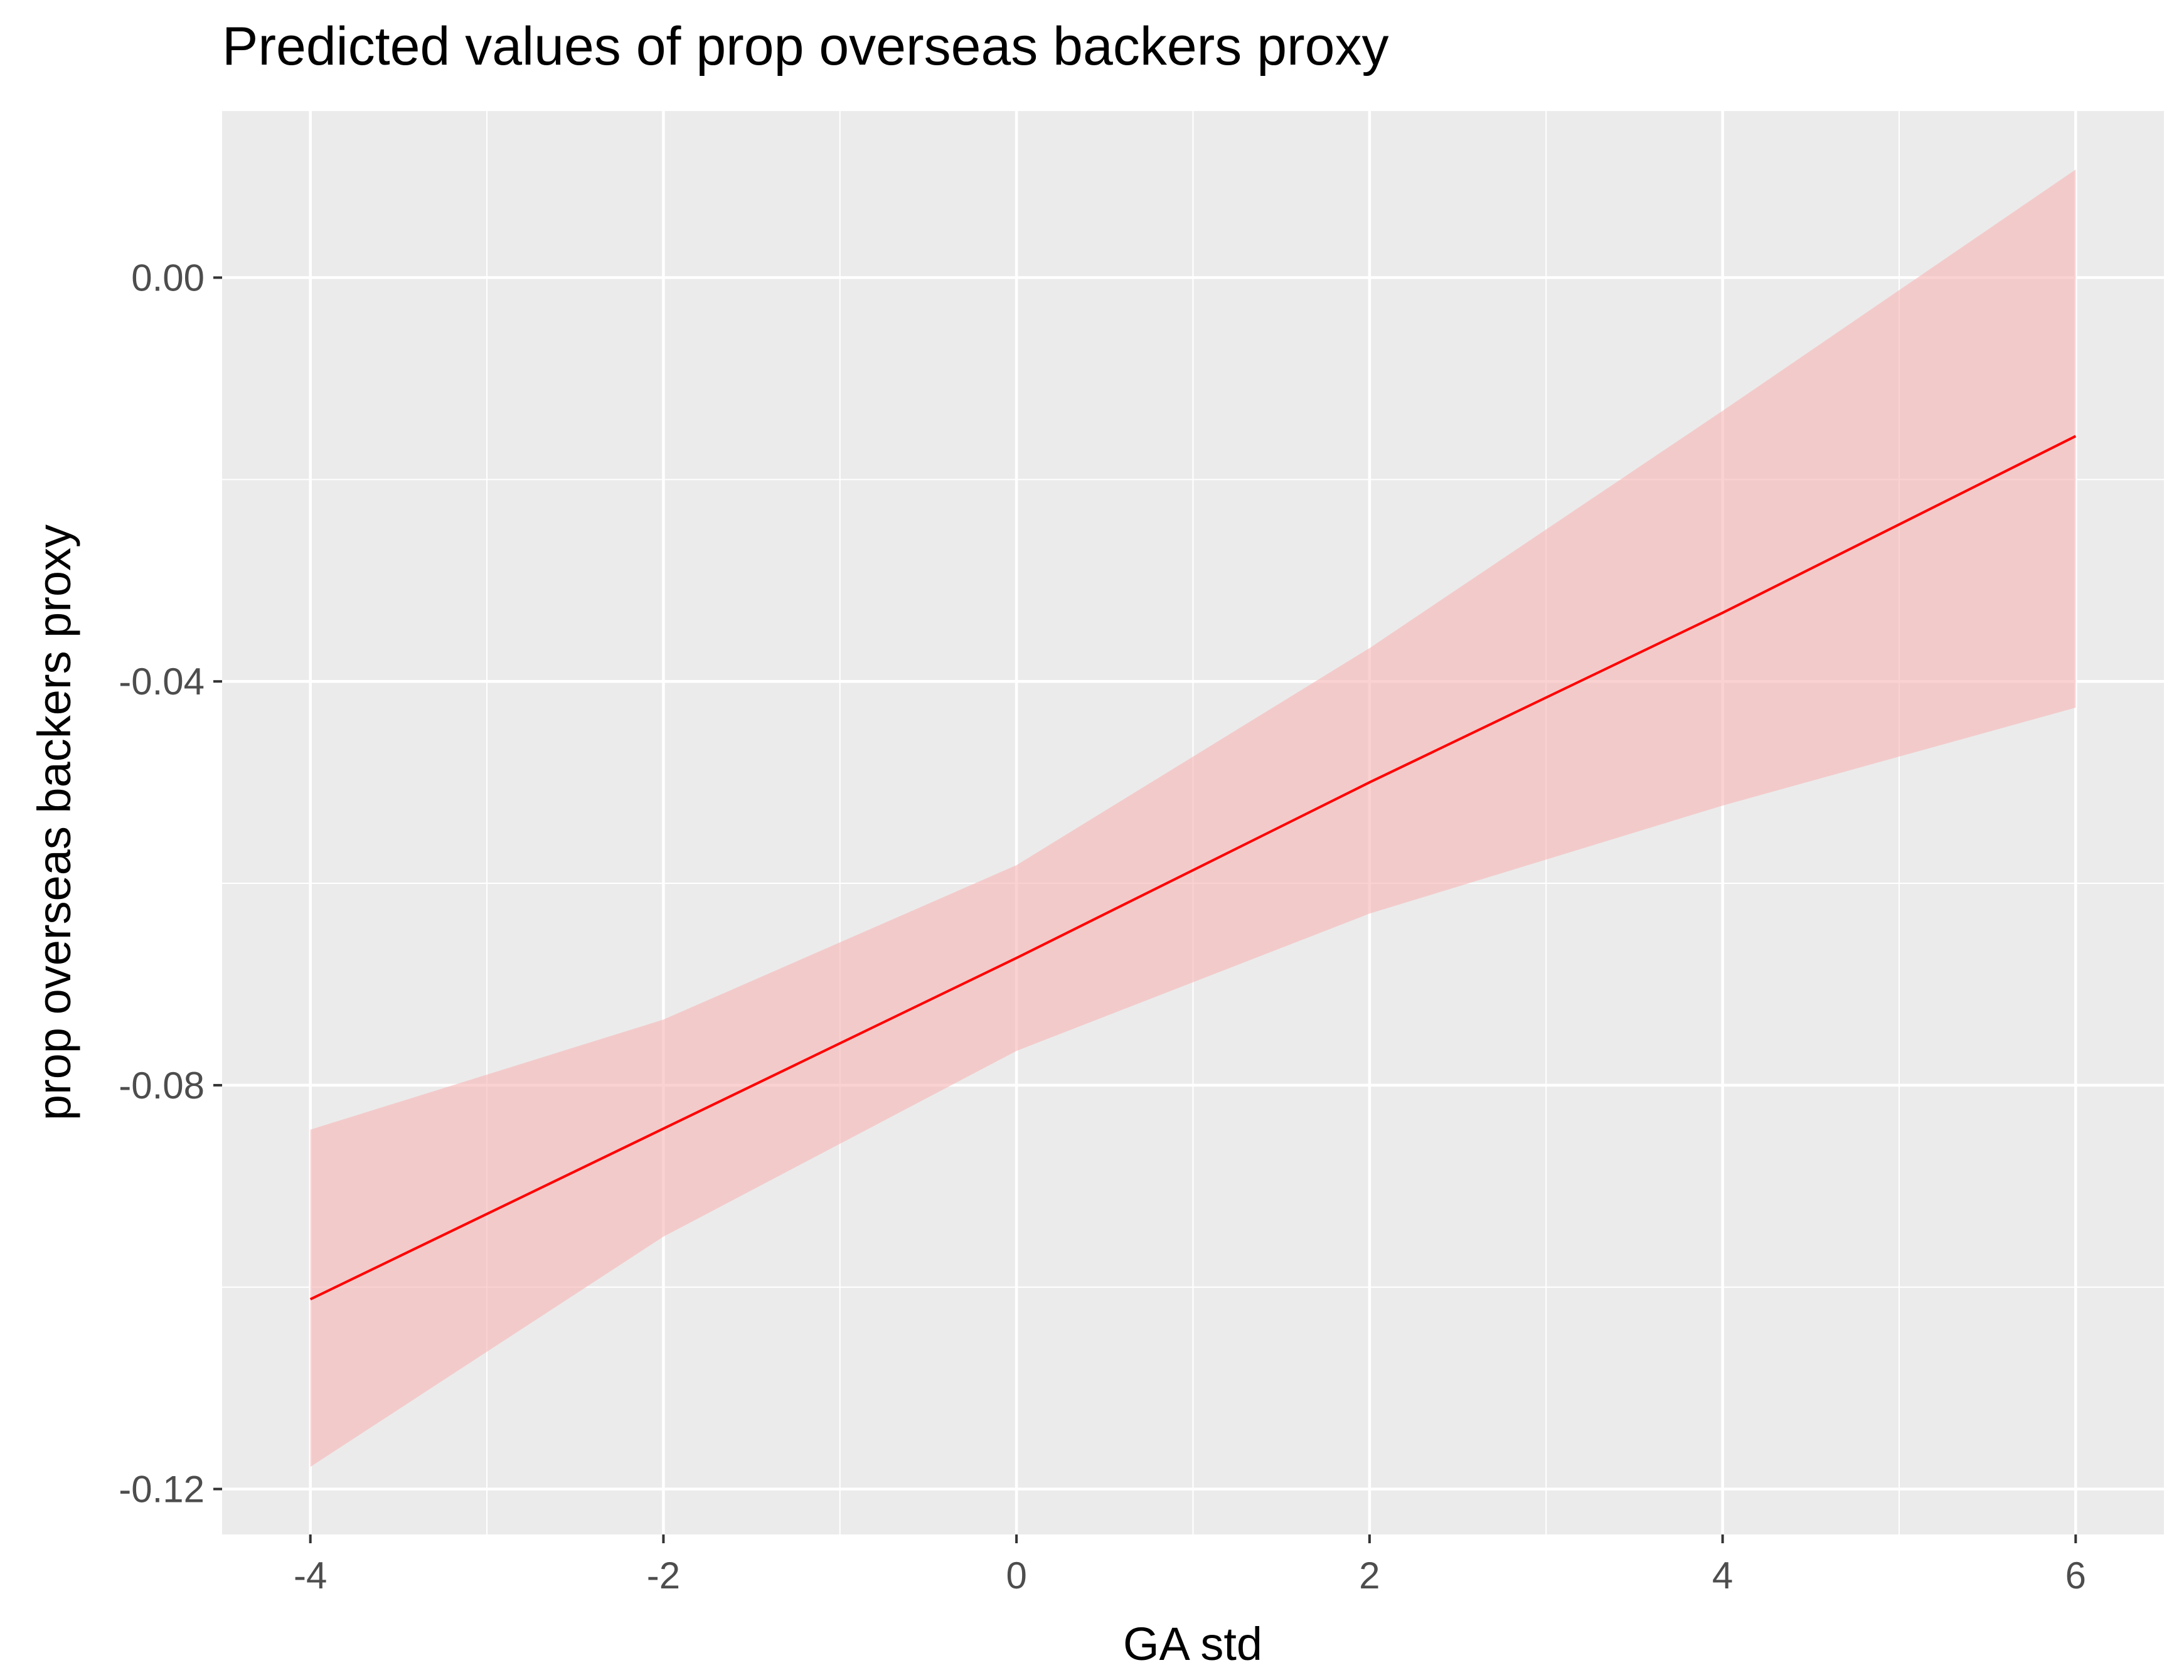 The height and width of the screenshot is (1680, 2184). I want to click on x-tick-label: 4, so click(1722, 1576).